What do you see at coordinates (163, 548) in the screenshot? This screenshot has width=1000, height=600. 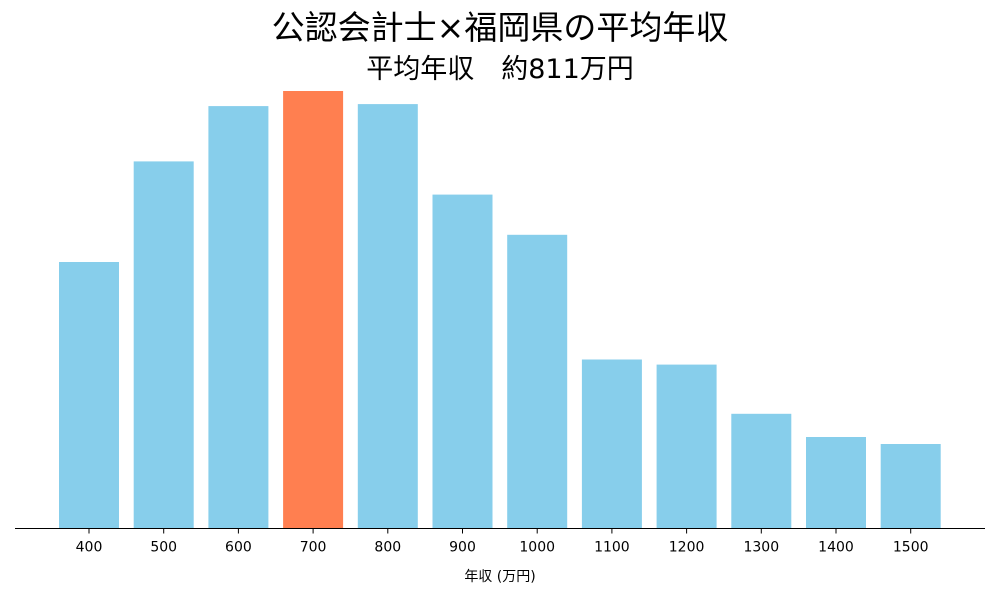 I see `x-tick-label-500: 500` at bounding box center [163, 548].